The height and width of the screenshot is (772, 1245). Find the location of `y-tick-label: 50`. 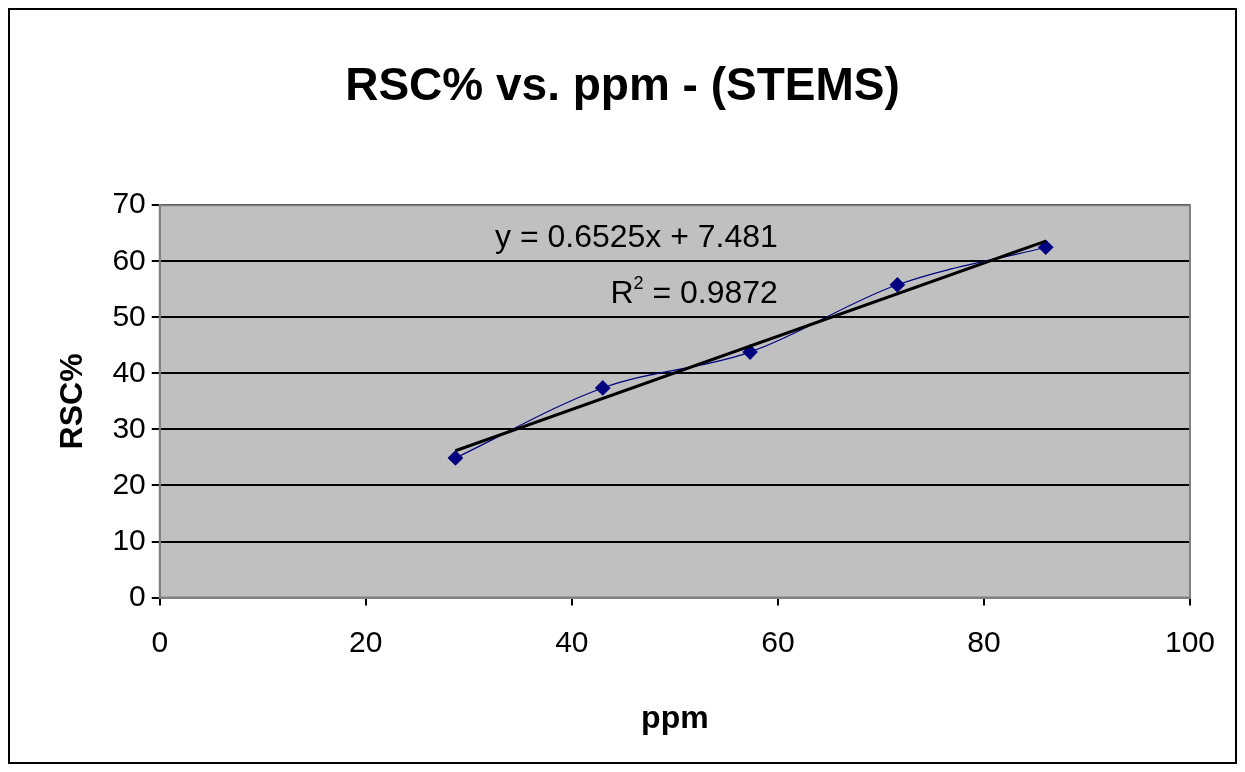

y-tick-label: 50 is located at coordinates (129, 315).